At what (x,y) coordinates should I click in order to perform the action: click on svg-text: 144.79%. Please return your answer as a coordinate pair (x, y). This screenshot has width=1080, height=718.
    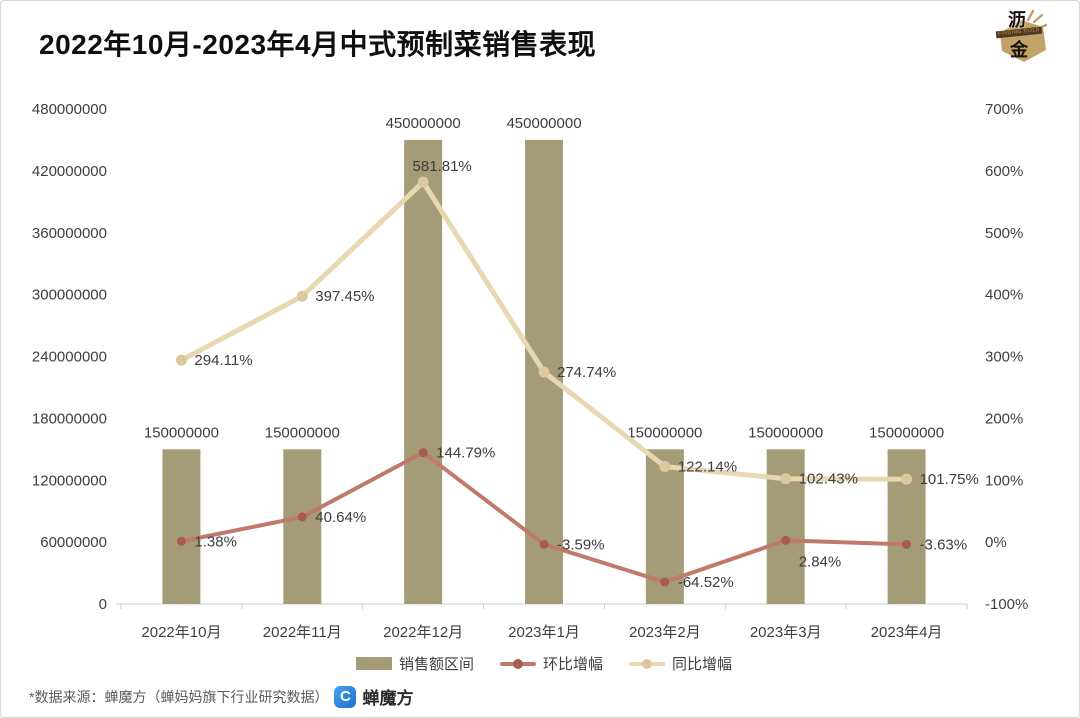
    Looking at the image, I should click on (465, 453).